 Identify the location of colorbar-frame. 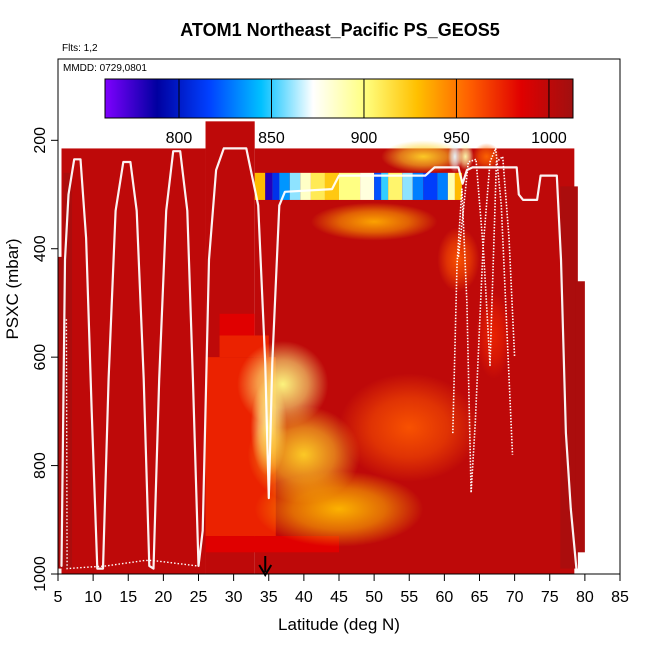
(339, 98).